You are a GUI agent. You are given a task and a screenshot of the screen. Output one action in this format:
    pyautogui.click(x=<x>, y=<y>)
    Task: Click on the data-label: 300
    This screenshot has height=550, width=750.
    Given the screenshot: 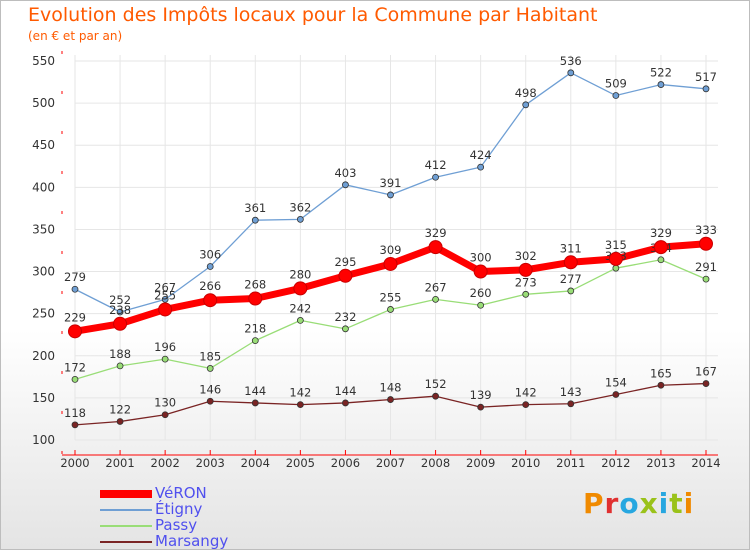 What is the action you would take?
    pyautogui.click(x=481, y=258)
    